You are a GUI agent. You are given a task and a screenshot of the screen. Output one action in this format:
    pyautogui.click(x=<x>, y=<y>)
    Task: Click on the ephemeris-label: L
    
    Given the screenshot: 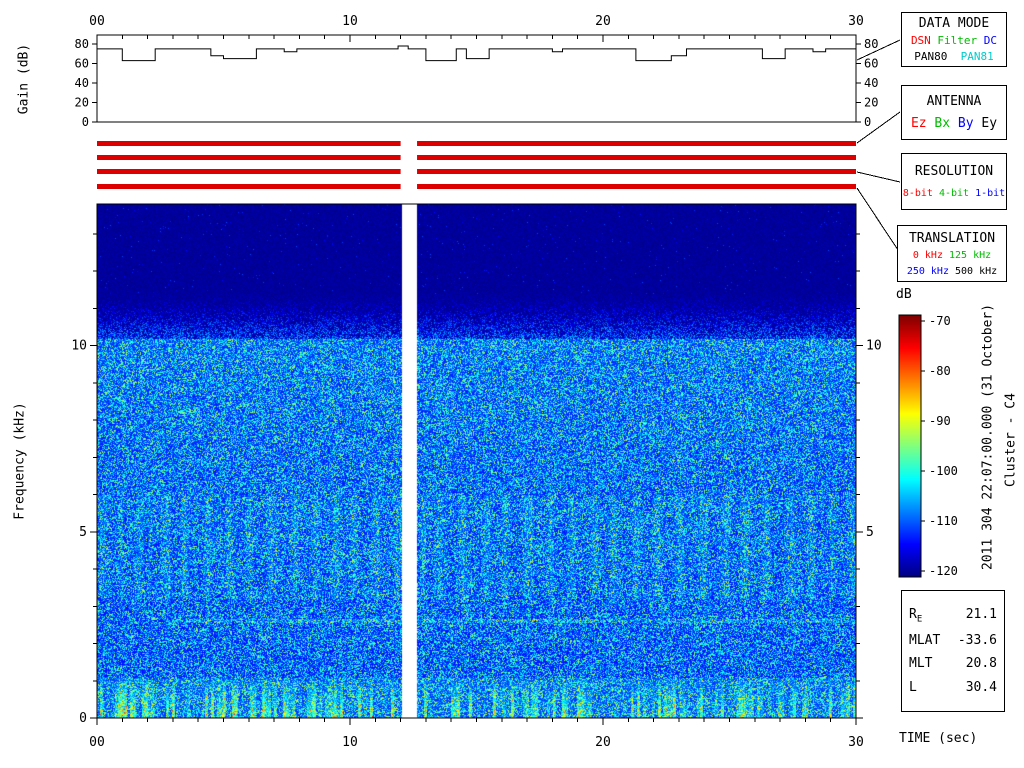 What is the action you would take?
    pyautogui.click(x=913, y=687)
    